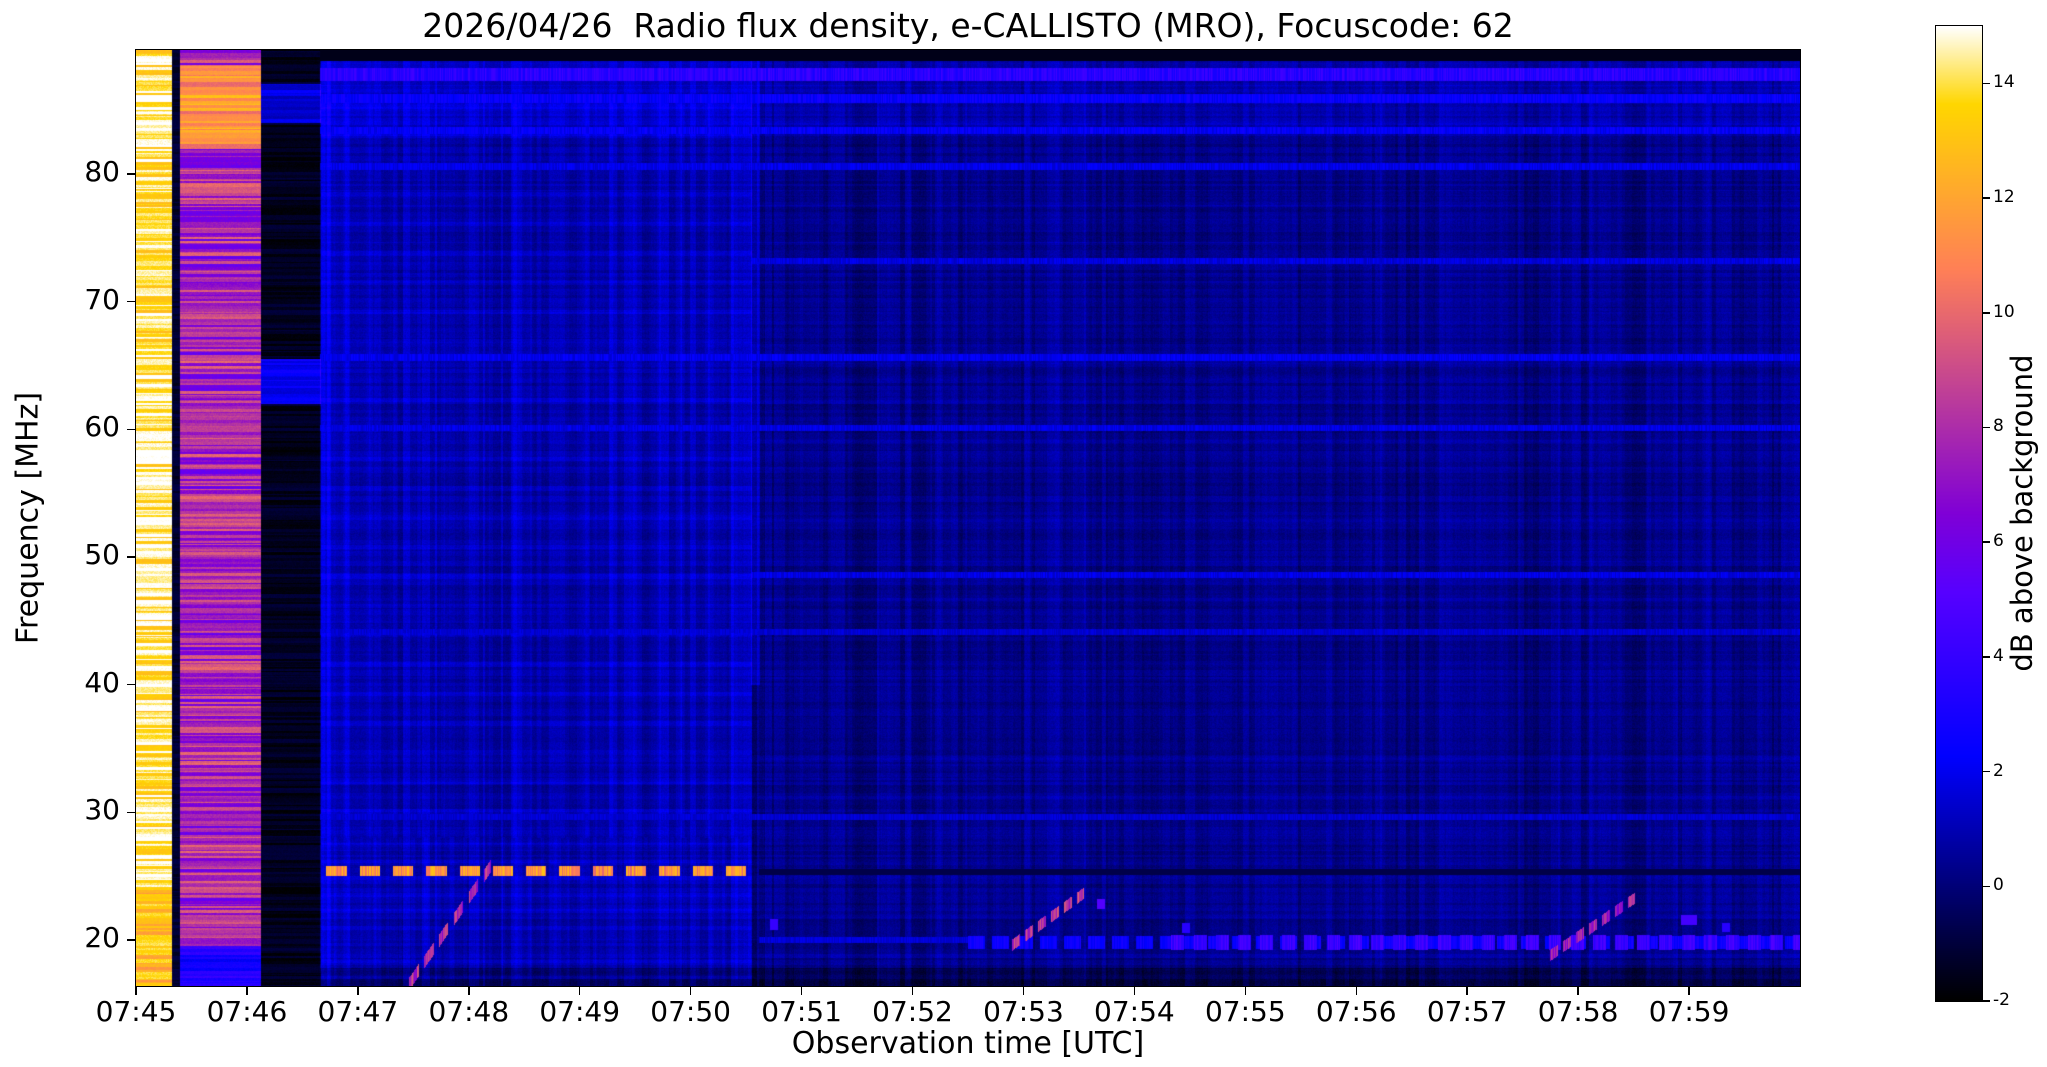 Image resolution: width=2047 pixels, height=1067 pixels. I want to click on x-tick-label: 07:46, so click(247, 1011).